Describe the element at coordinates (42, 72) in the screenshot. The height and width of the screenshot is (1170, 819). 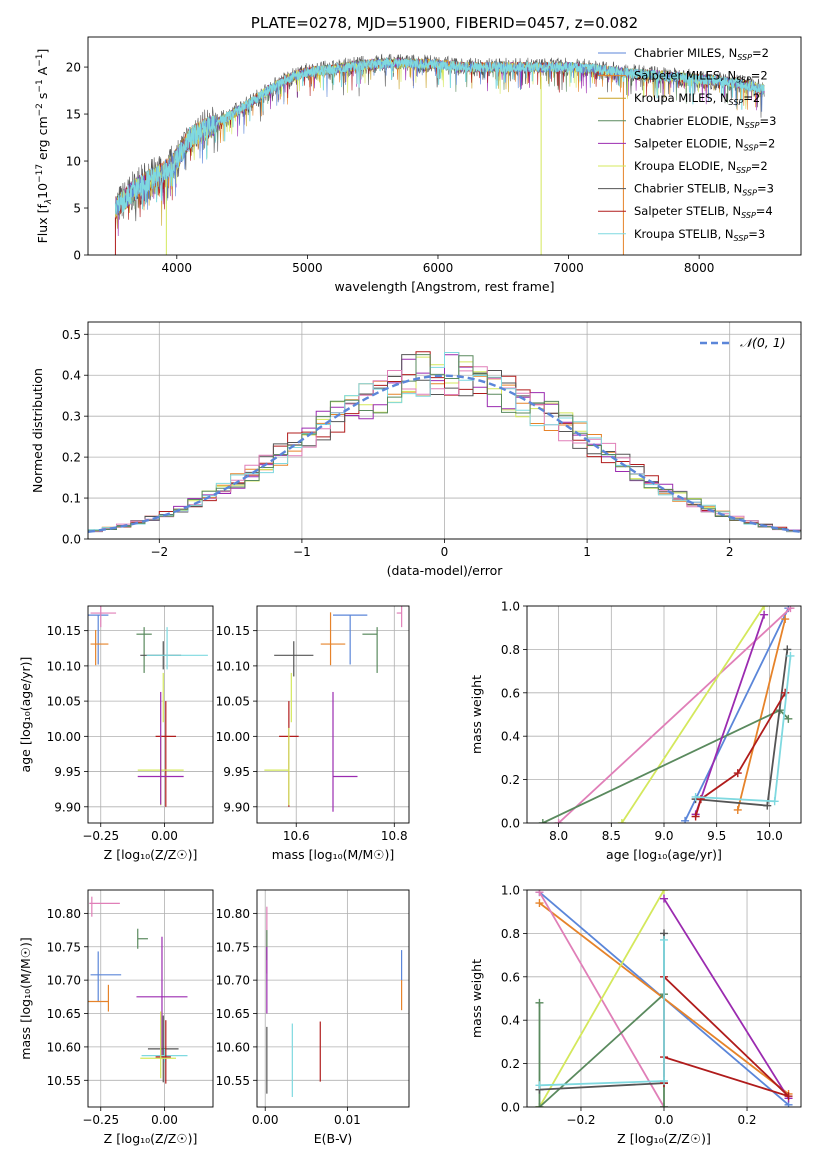
I see `y-label-part: A` at that location.